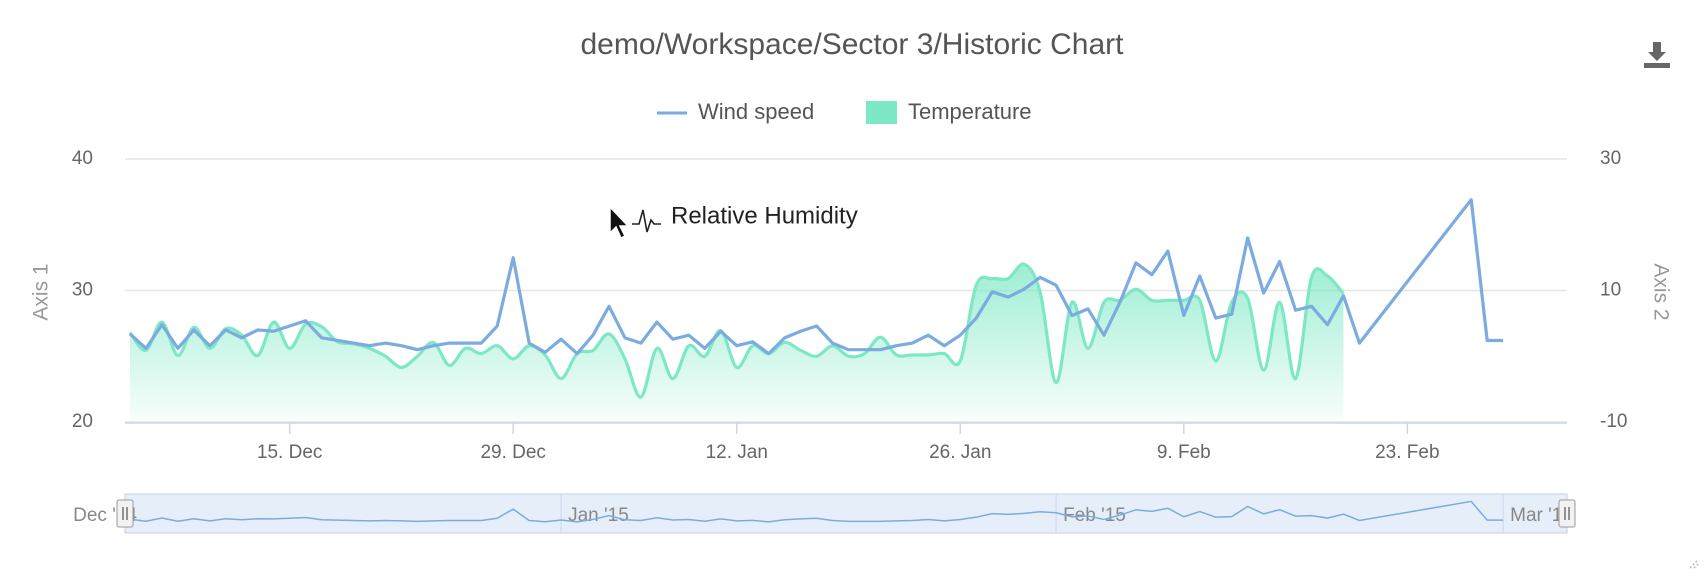 This screenshot has width=1704, height=578. What do you see at coordinates (970, 111) in the screenshot?
I see `legend-label: Temperature` at bounding box center [970, 111].